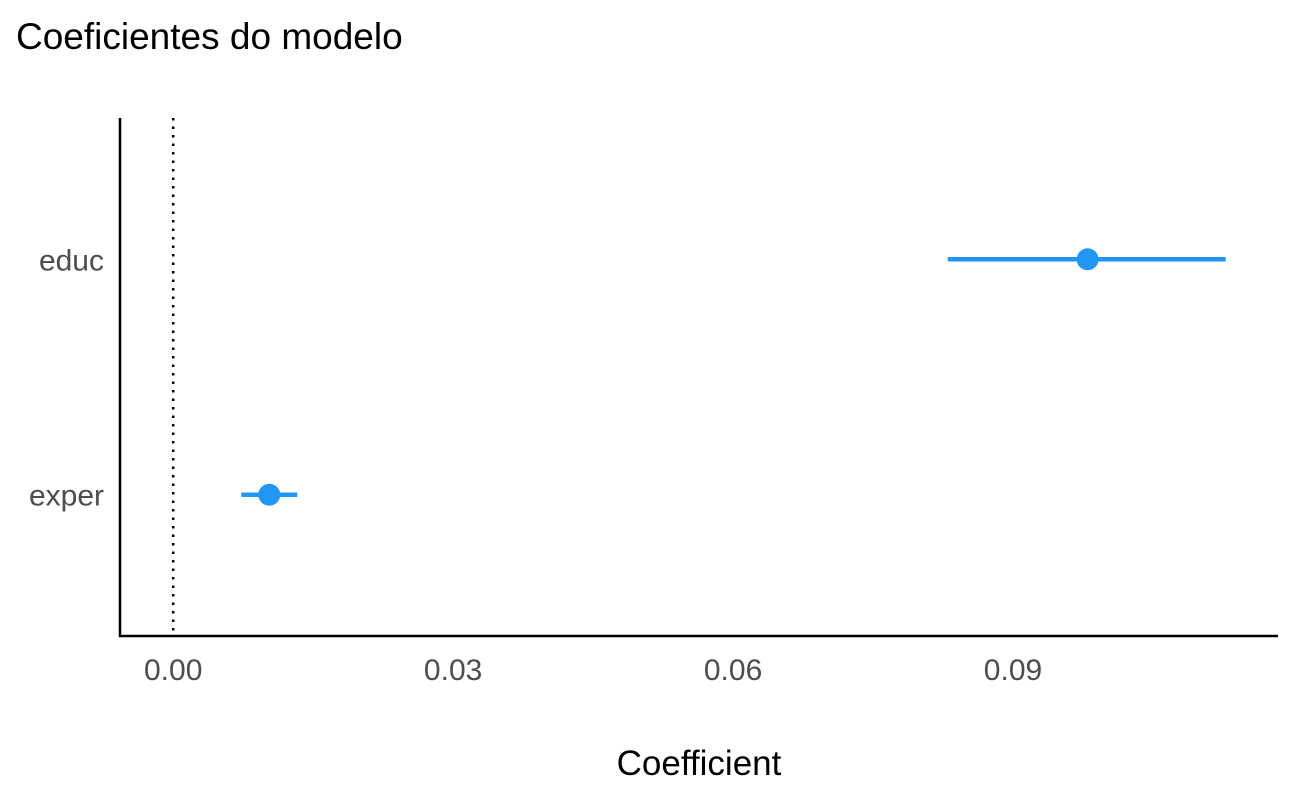 This screenshot has width=1296, height=805. What do you see at coordinates (71, 260) in the screenshot?
I see `y-tick-label-educ: educ` at bounding box center [71, 260].